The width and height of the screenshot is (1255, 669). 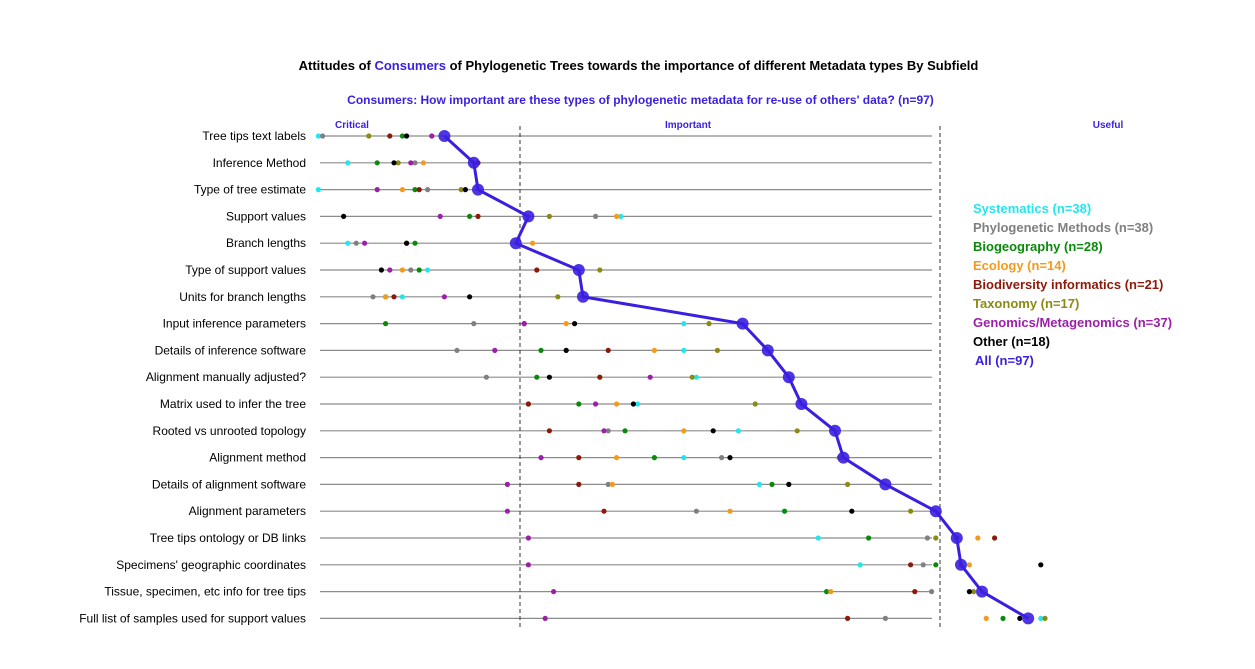 What do you see at coordinates (247, 511) in the screenshot?
I see `category-label: Alignment parameters` at bounding box center [247, 511].